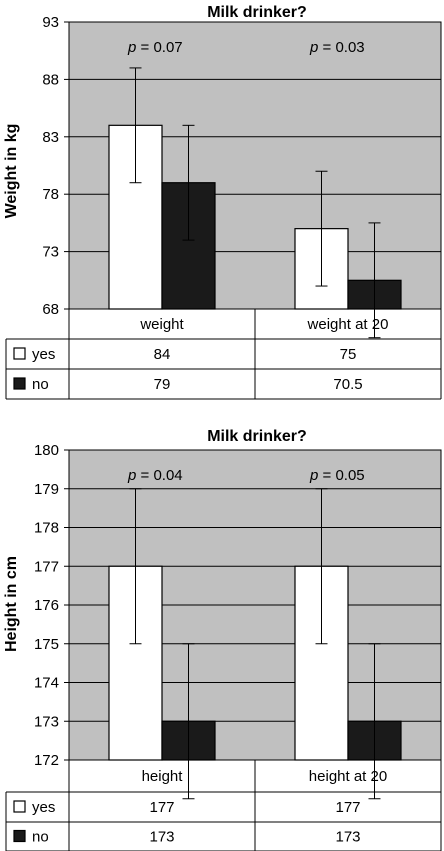 This screenshot has width=444, height=851. What do you see at coordinates (159, 47) in the screenshot?
I see `p-value: = 0.07` at bounding box center [159, 47].